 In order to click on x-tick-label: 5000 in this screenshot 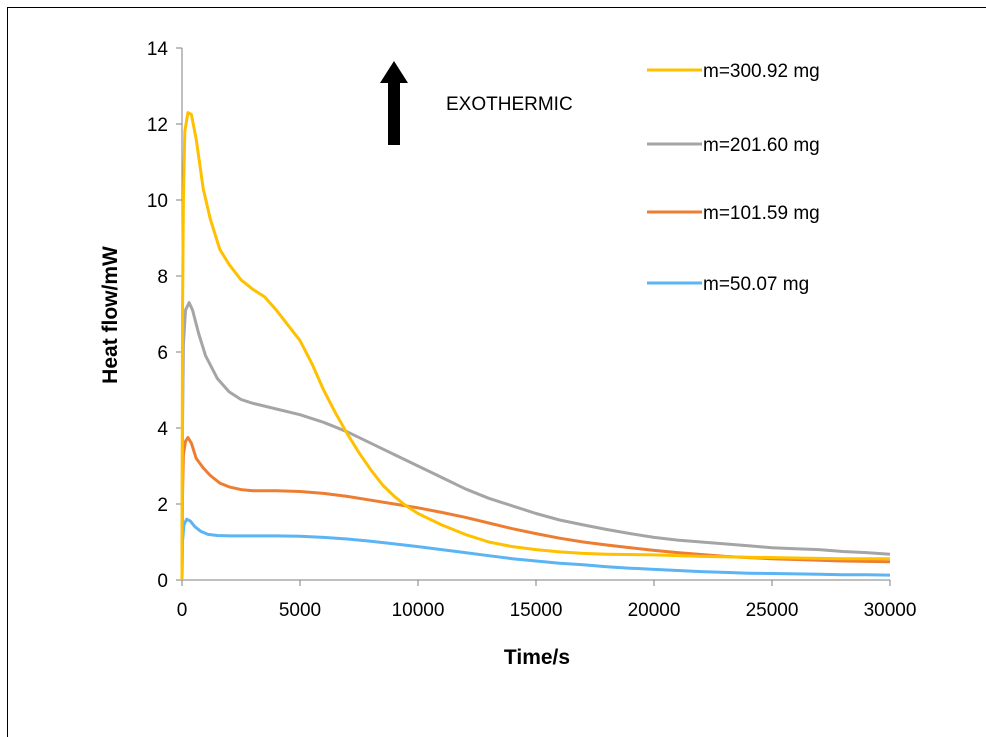, I will do `click(300, 610)`.